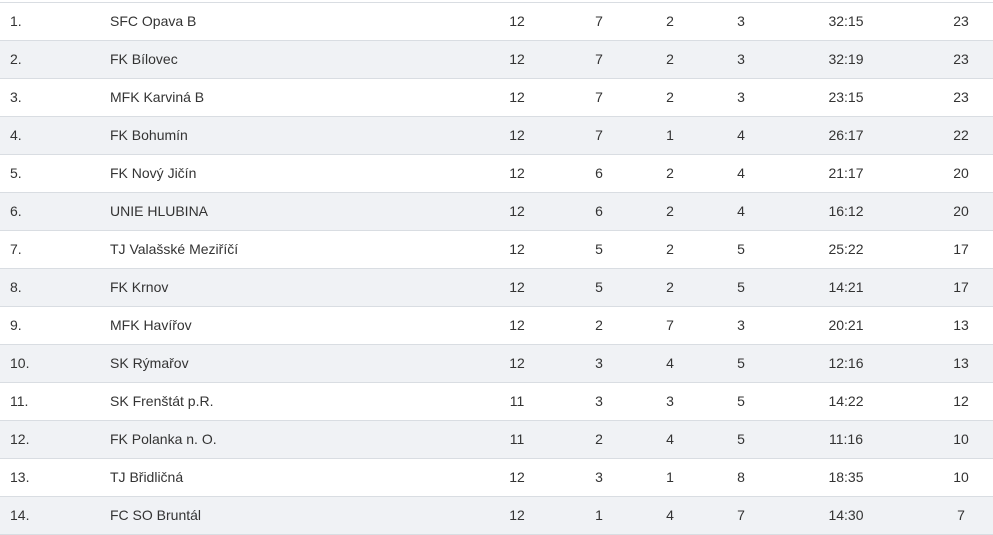  Describe the element at coordinates (163, 439) in the screenshot. I see `team-cell: FK Polanka n. O.` at that location.